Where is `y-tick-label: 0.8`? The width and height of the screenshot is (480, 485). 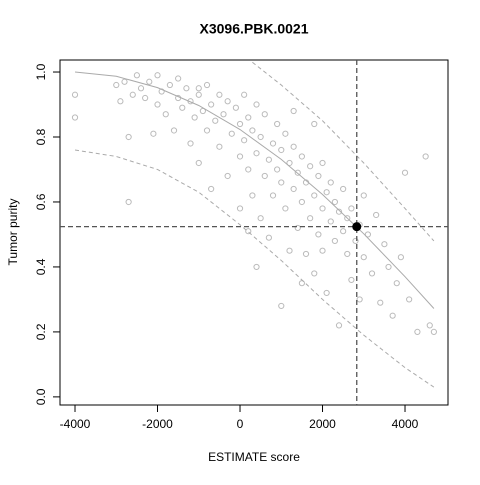 y-tick-label: 0.8 is located at coordinates (41, 136).